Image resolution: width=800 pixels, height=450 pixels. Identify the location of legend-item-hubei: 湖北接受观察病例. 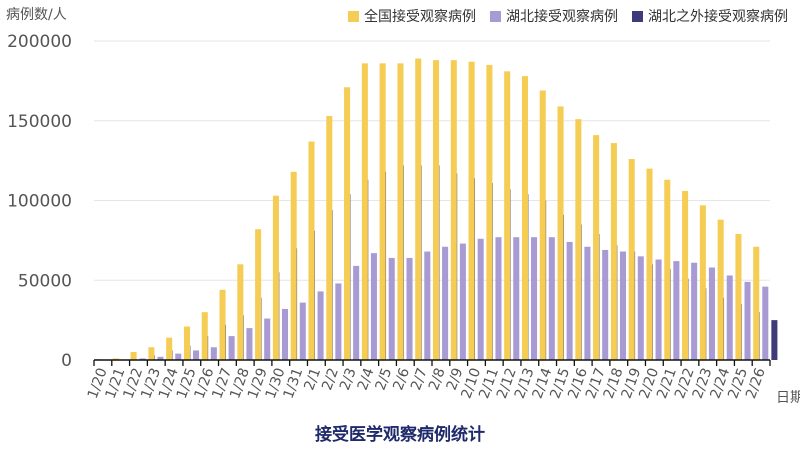
(554, 16).